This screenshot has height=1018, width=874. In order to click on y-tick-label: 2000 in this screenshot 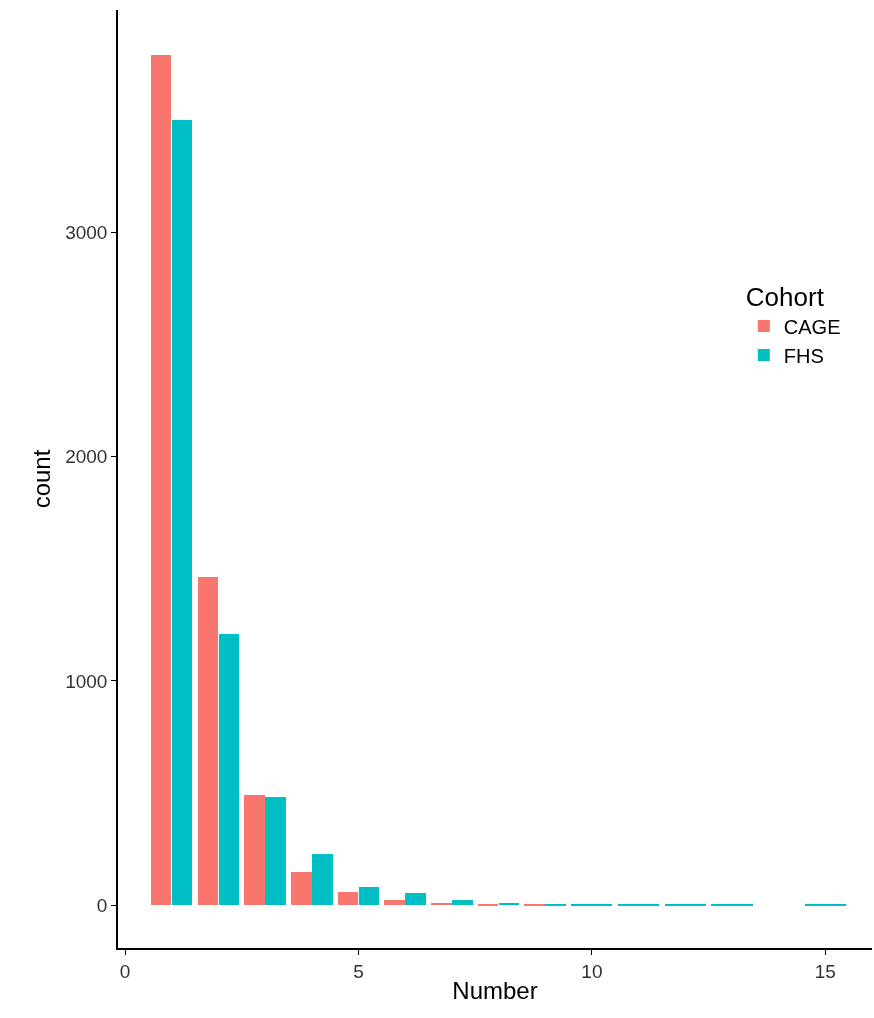, I will do `click(86, 457)`.